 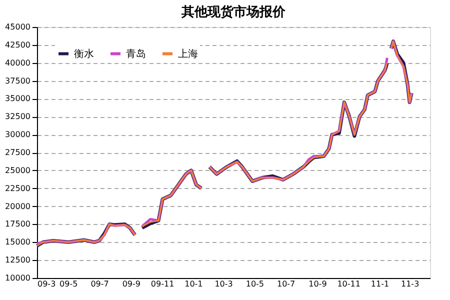 I want to click on y-tick-label: 30000, so click(x=17, y=135).